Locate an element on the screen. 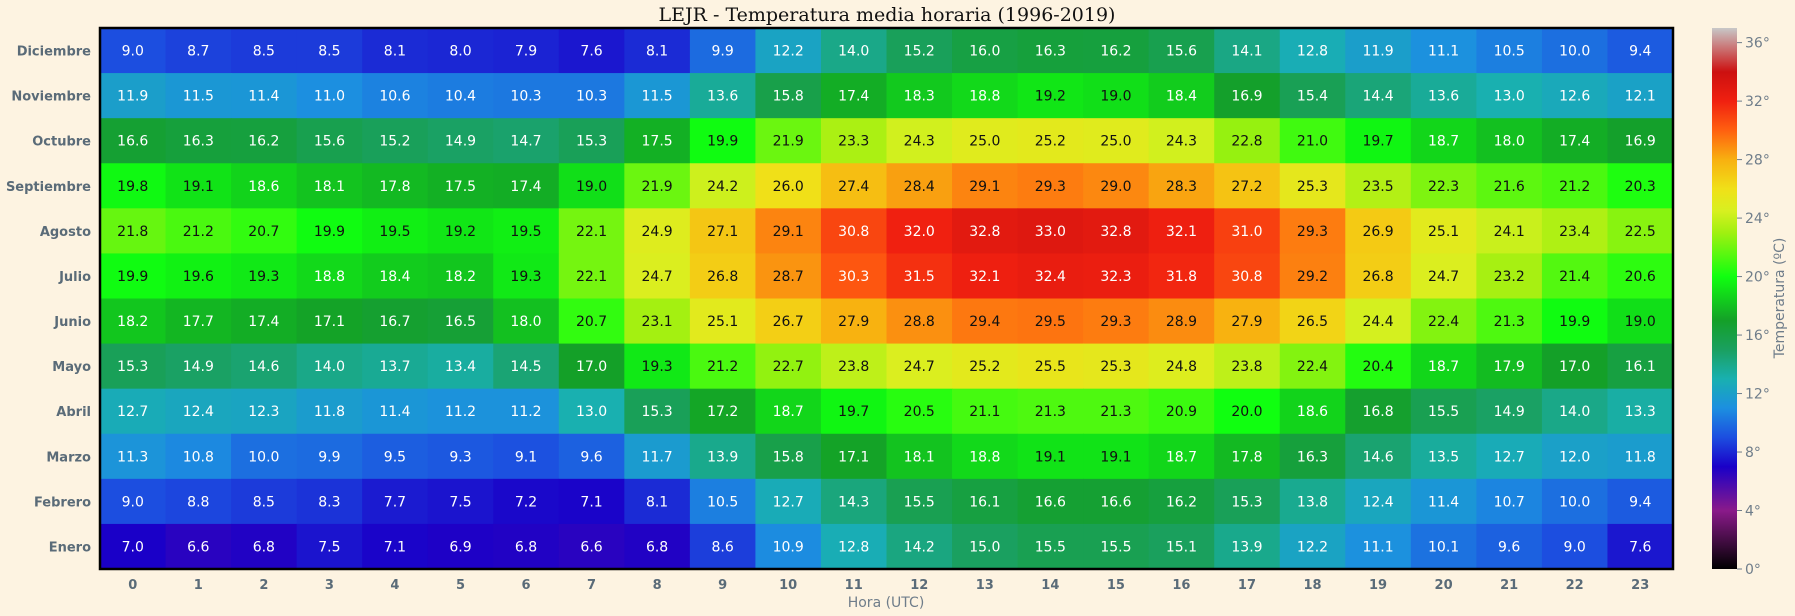 The width and height of the screenshot is (1795, 616). colorbar-tick-label: 24° is located at coordinates (1757, 219).